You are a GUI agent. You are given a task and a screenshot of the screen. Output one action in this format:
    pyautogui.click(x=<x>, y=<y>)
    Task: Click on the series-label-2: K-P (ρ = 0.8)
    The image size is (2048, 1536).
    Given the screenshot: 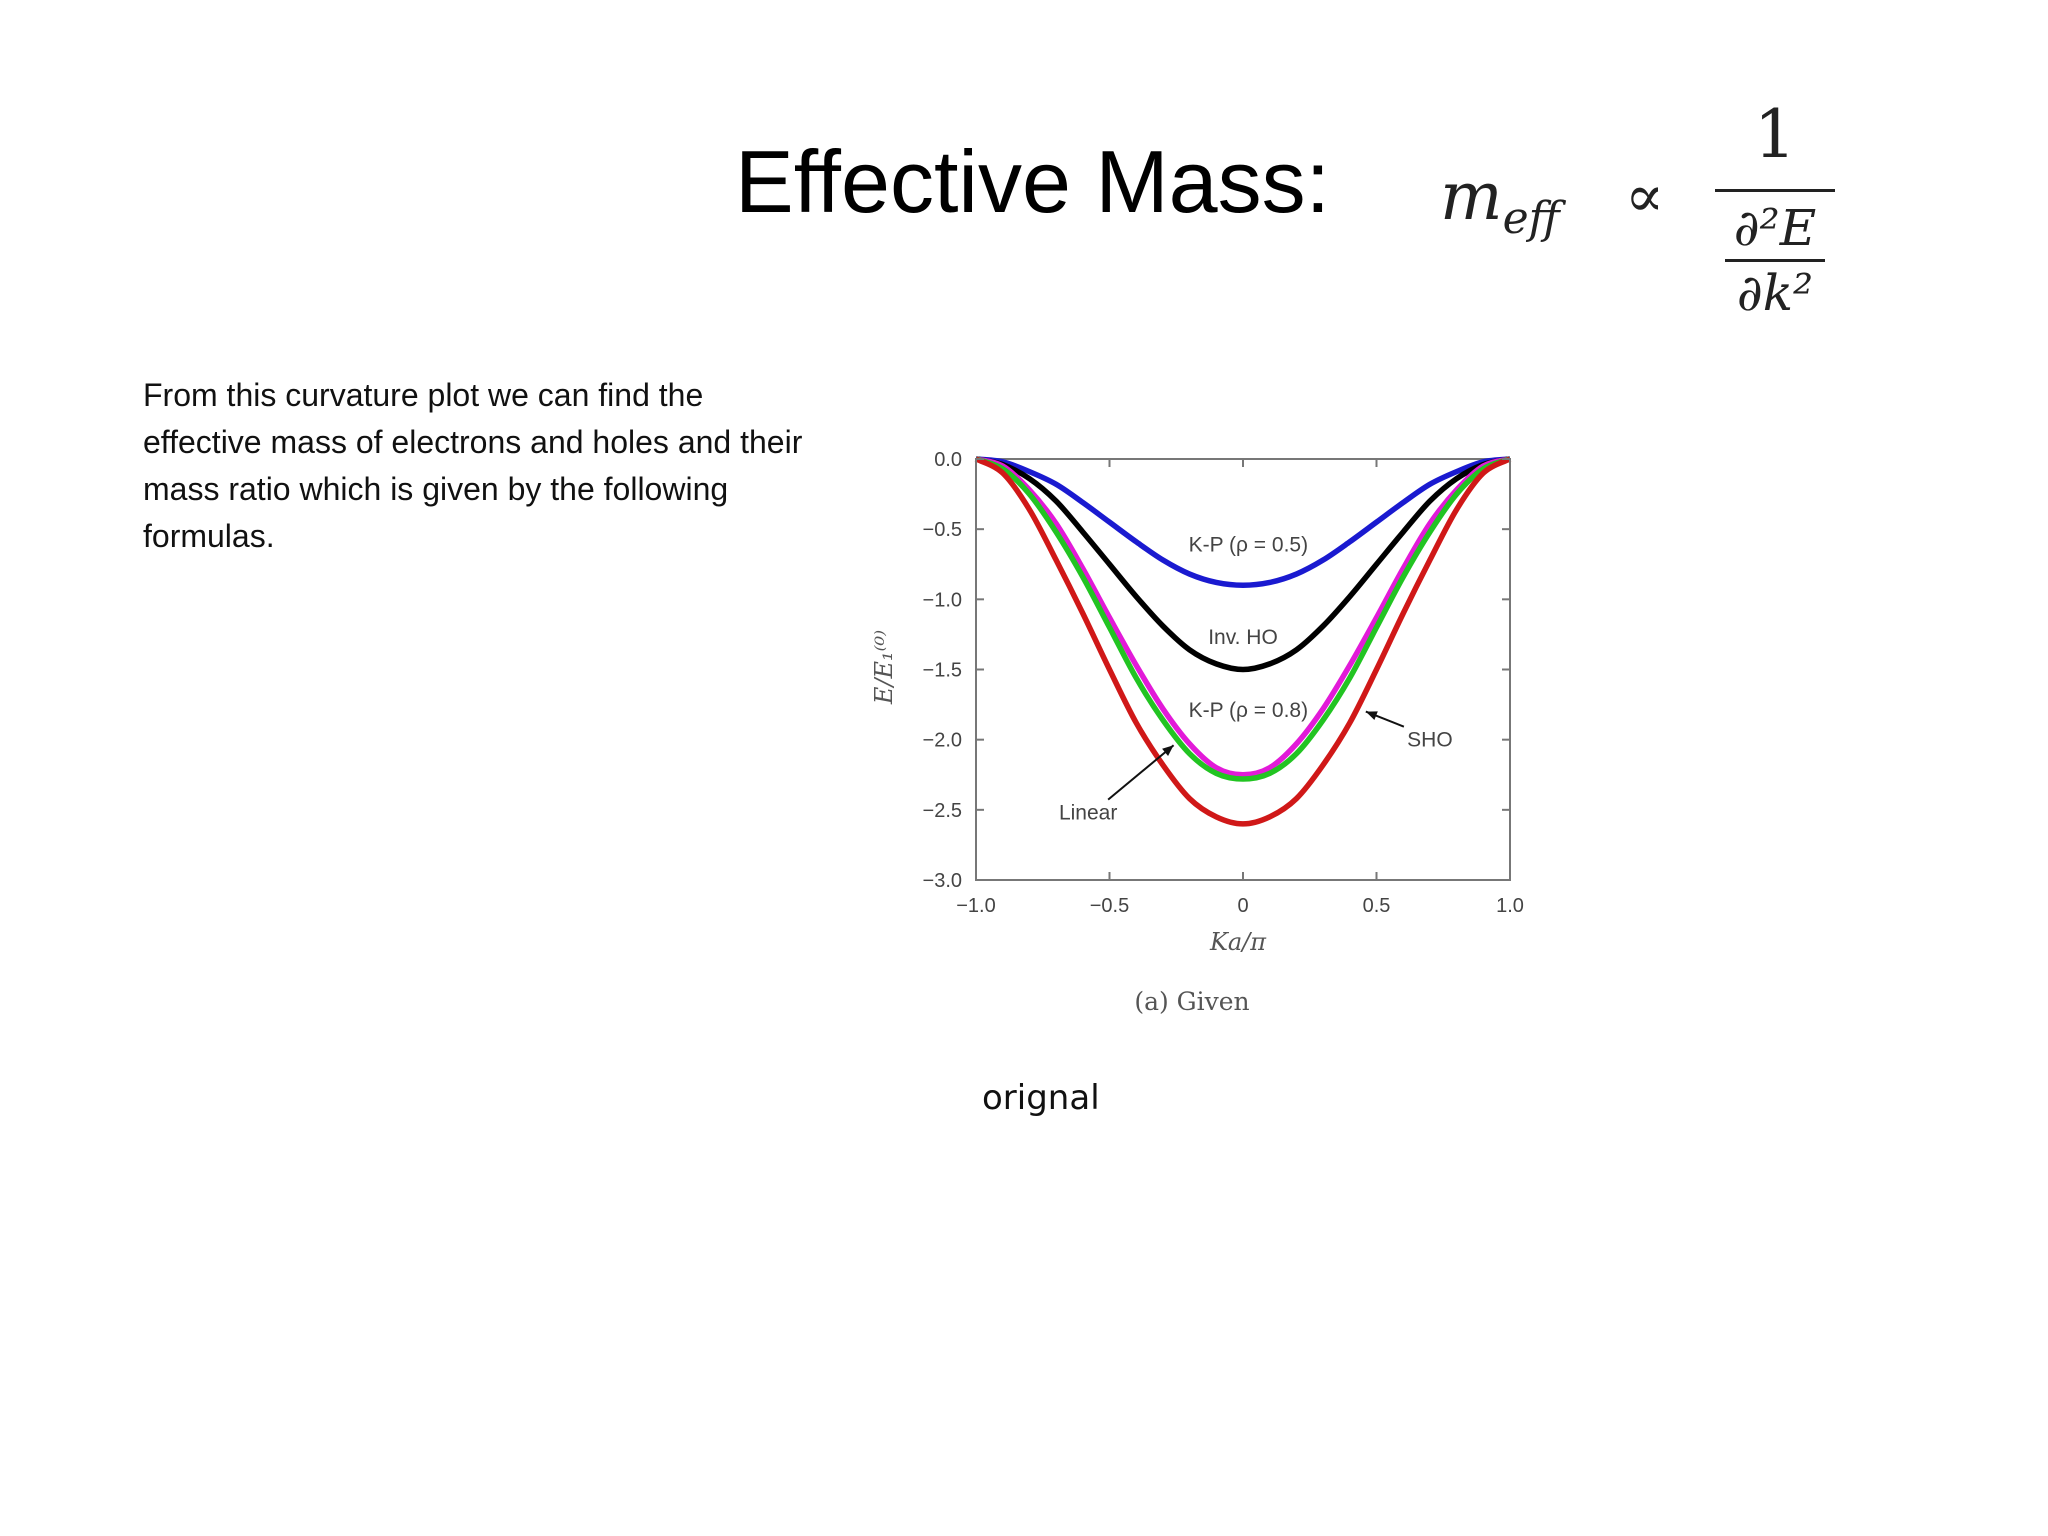 What is the action you would take?
    pyautogui.click(x=1249, y=710)
    